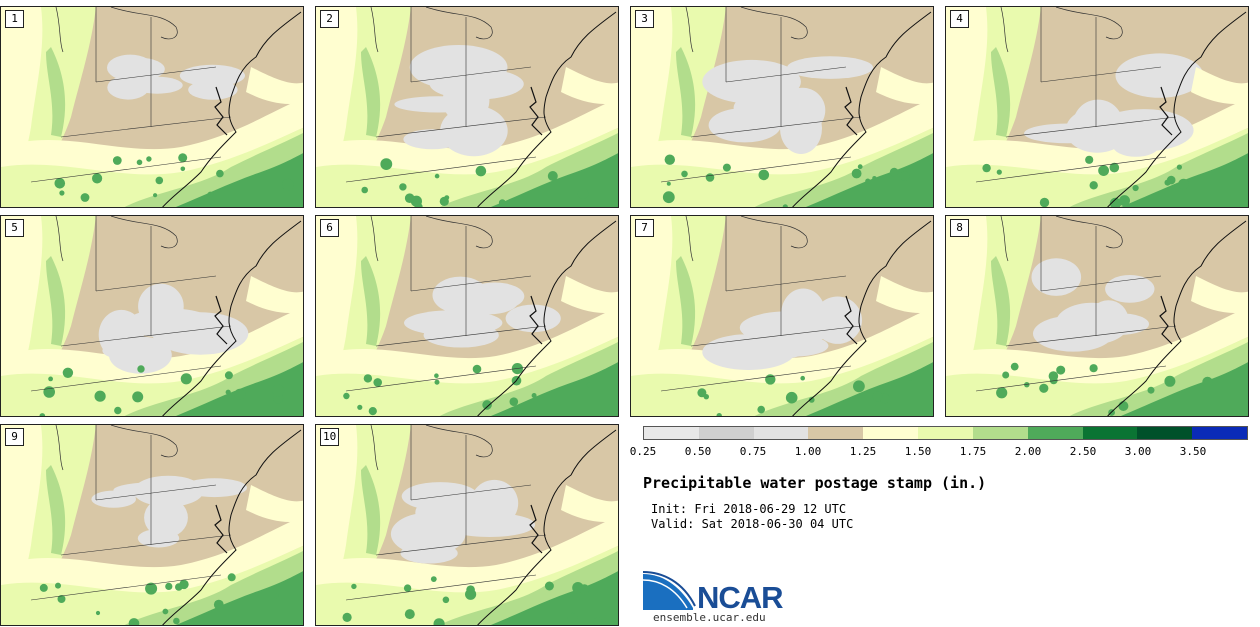 This screenshot has height=627, width=1260. What do you see at coordinates (1083, 451) in the screenshot?
I see `colorbar-tick-label: 2.50` at bounding box center [1083, 451].